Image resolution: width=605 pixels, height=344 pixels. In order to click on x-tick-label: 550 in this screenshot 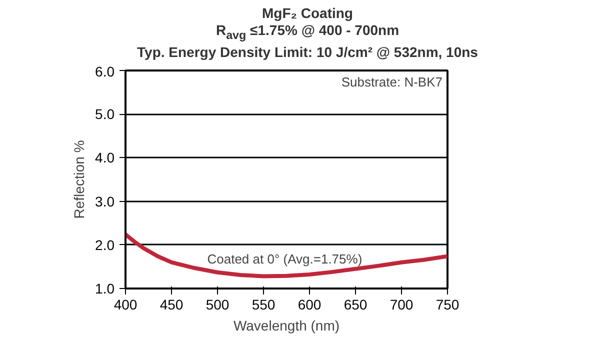, I will do `click(264, 304)`.